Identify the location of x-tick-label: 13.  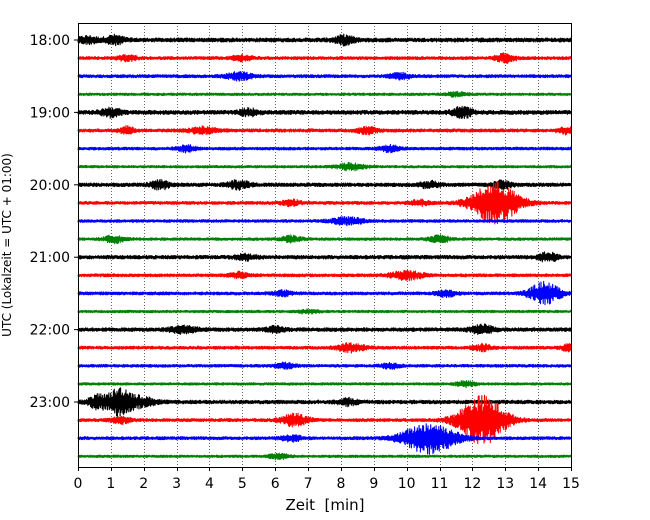
(505, 484).